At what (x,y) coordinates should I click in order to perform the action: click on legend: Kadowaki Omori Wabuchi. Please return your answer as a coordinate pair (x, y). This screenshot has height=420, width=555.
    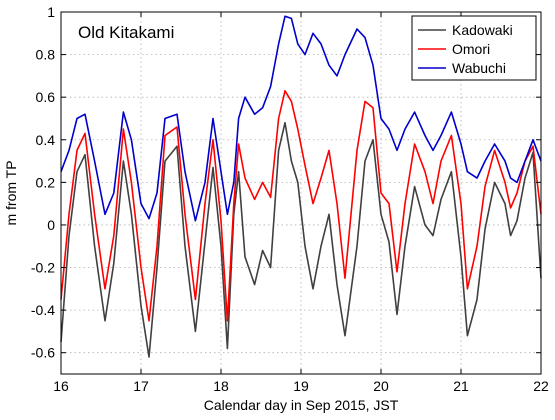
    Looking at the image, I should click on (474, 48).